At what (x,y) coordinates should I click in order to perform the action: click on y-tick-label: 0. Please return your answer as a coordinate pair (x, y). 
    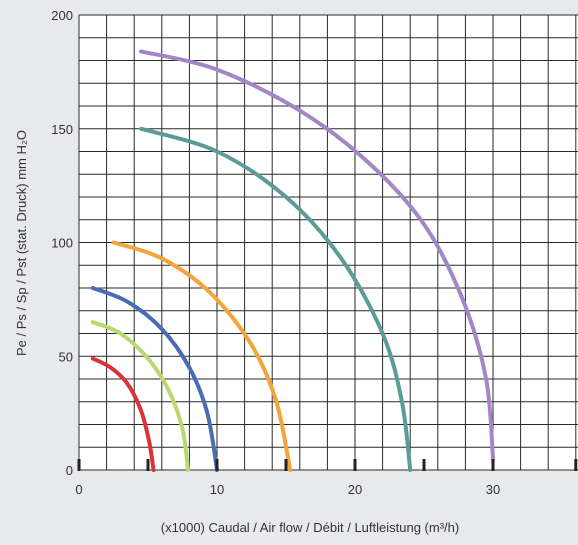
    Looking at the image, I should click on (69, 470).